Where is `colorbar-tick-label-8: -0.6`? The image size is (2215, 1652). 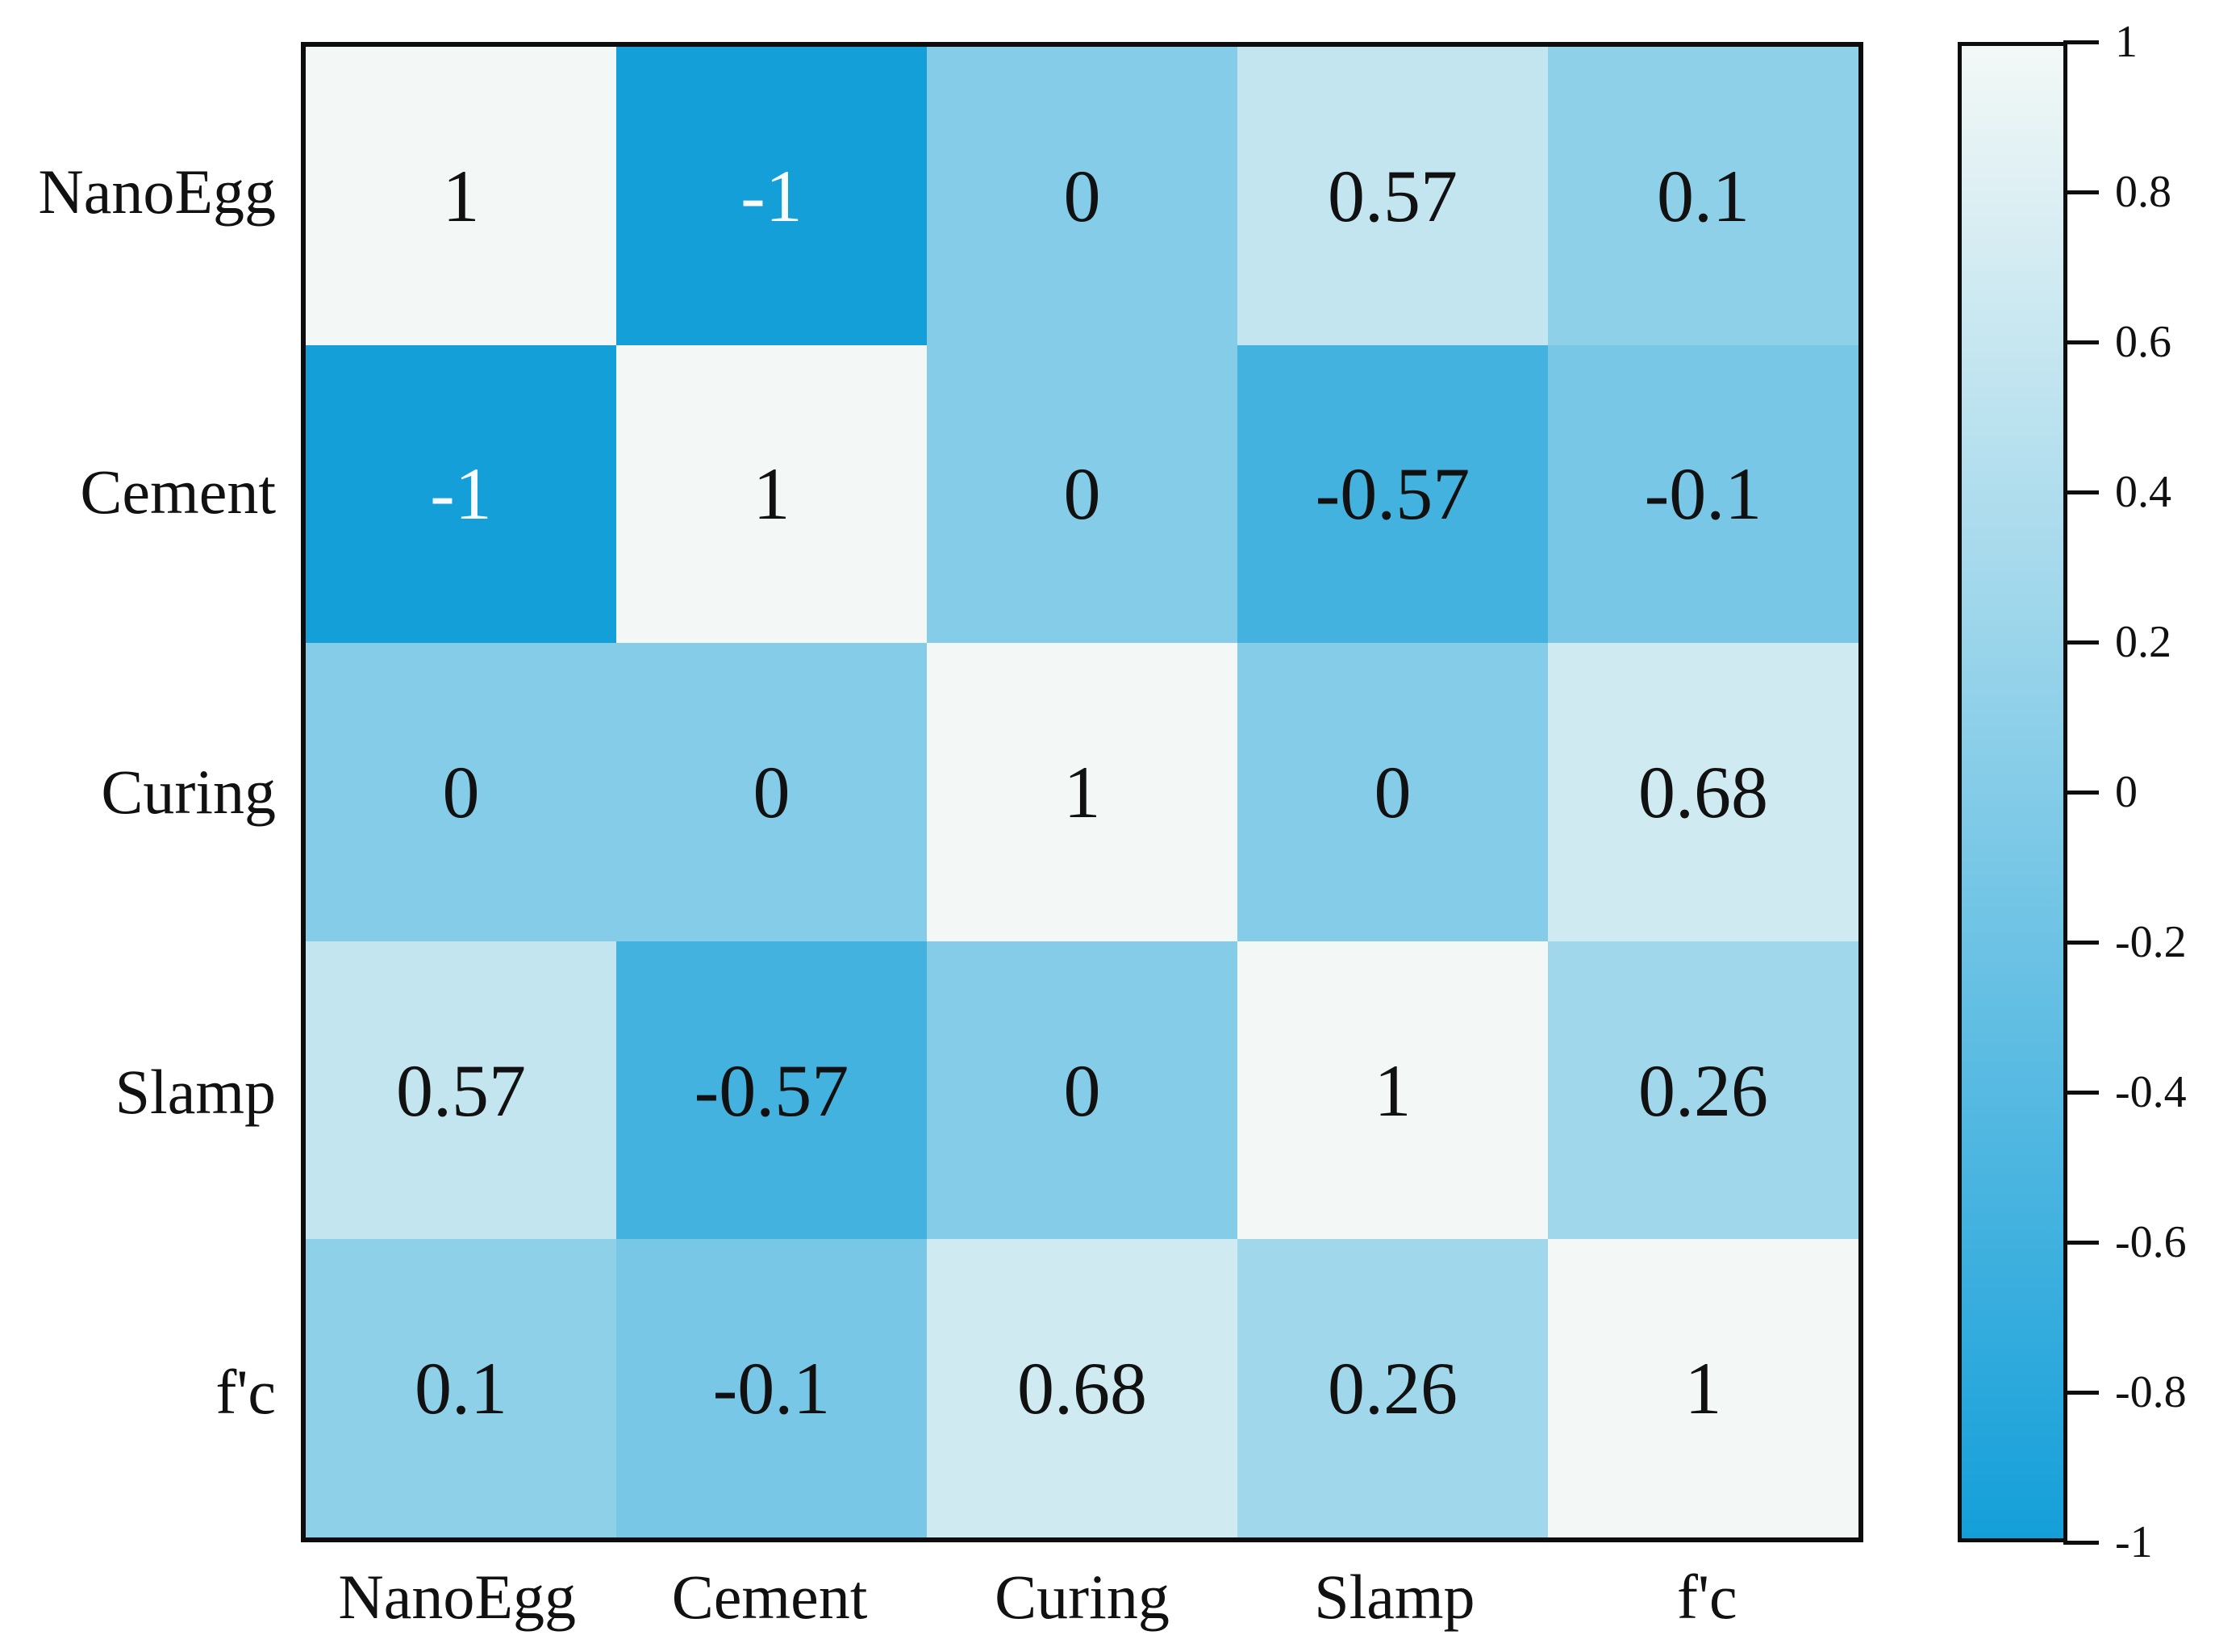
colorbar-tick-label-8: -0.6 is located at coordinates (2151, 1242).